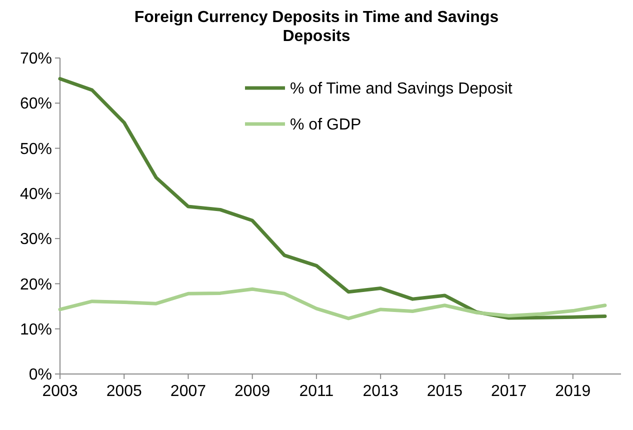 The image size is (633, 430). What do you see at coordinates (36, 329) in the screenshot?
I see `y-tick-label: 10%` at bounding box center [36, 329].